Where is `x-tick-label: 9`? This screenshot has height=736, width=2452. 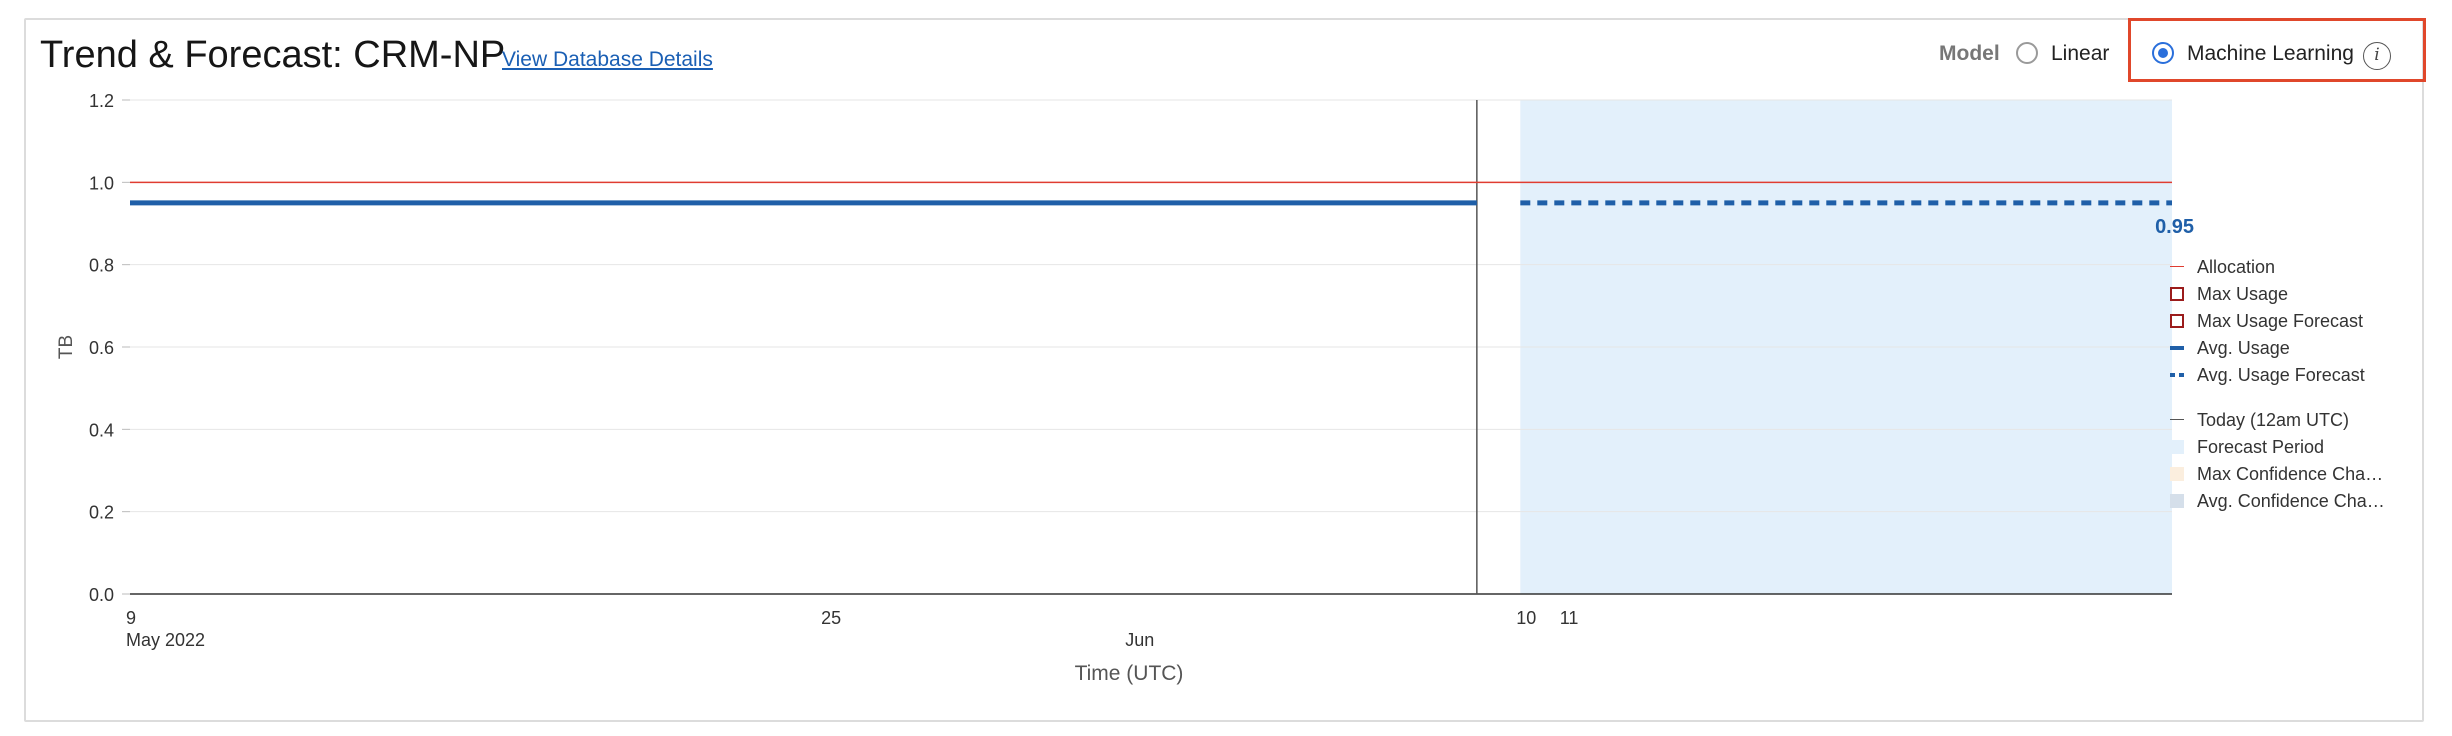
x-tick-label: 9 is located at coordinates (131, 618).